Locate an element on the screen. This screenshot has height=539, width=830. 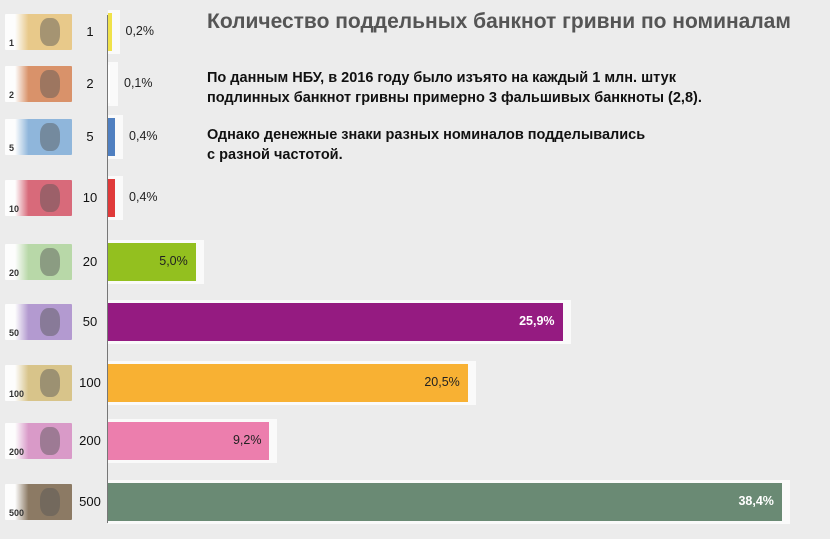
denomination-label: 5 is located at coordinates (90, 136).